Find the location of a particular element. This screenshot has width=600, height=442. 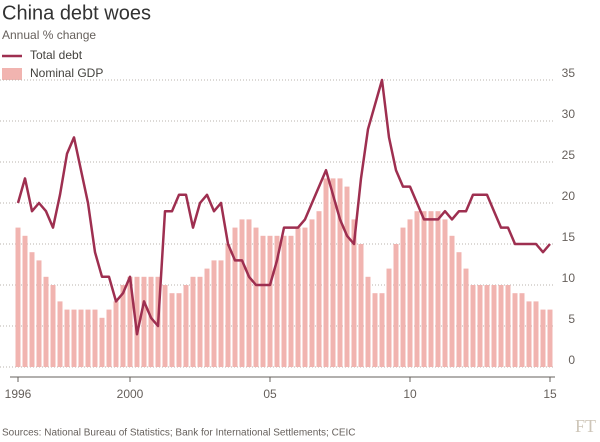

y-tick-label: 0 is located at coordinates (571, 360).